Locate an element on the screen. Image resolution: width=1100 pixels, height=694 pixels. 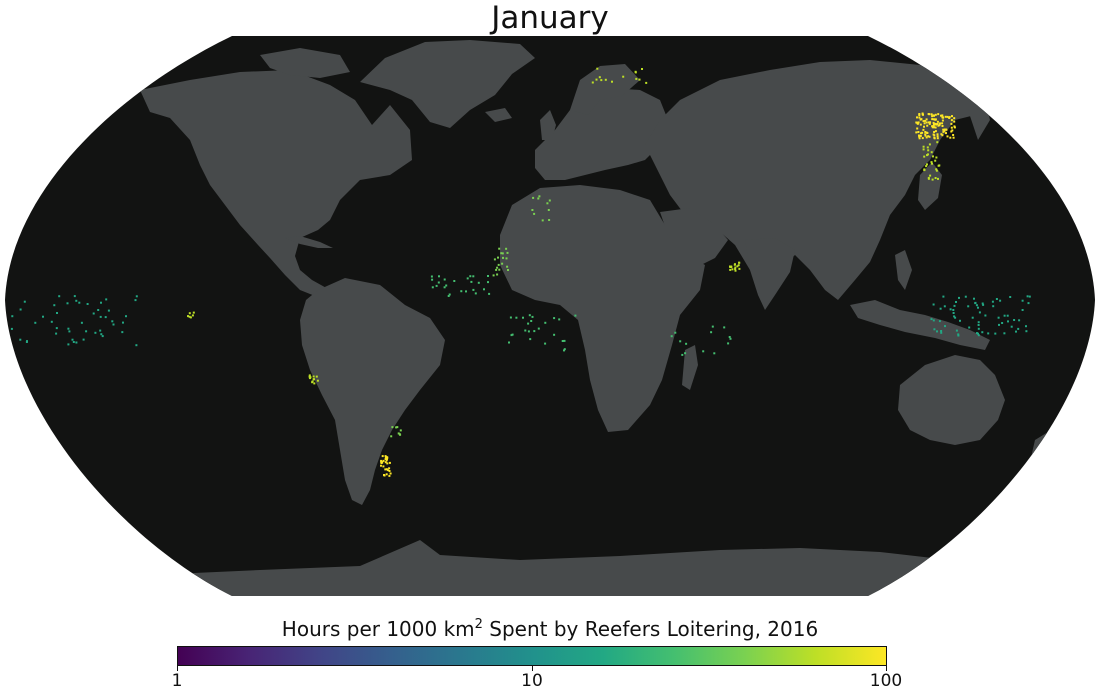
colorbar-tick-label-1: 10 is located at coordinates (532, 681).